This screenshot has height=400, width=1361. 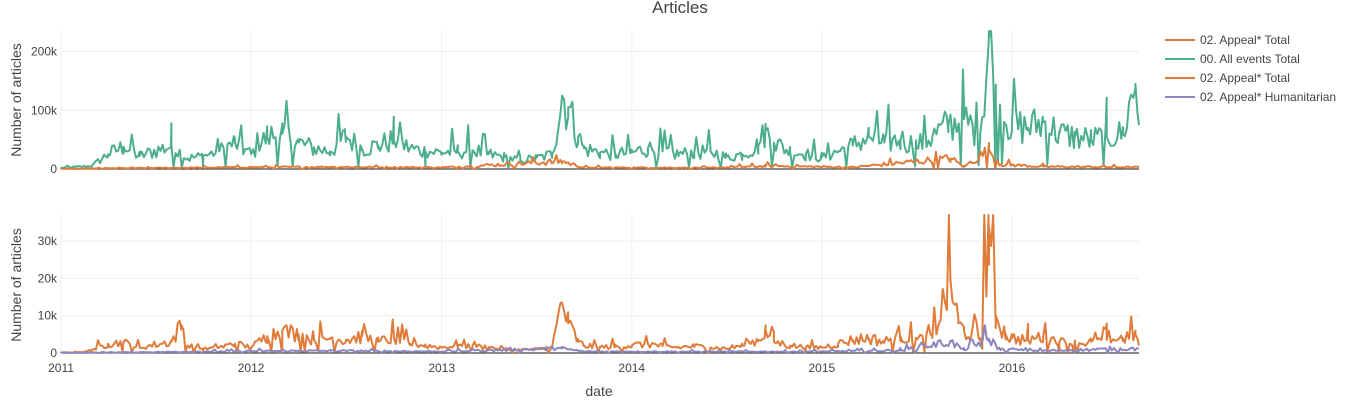 I want to click on top-y-tick-label-0: 0, so click(x=53, y=169).